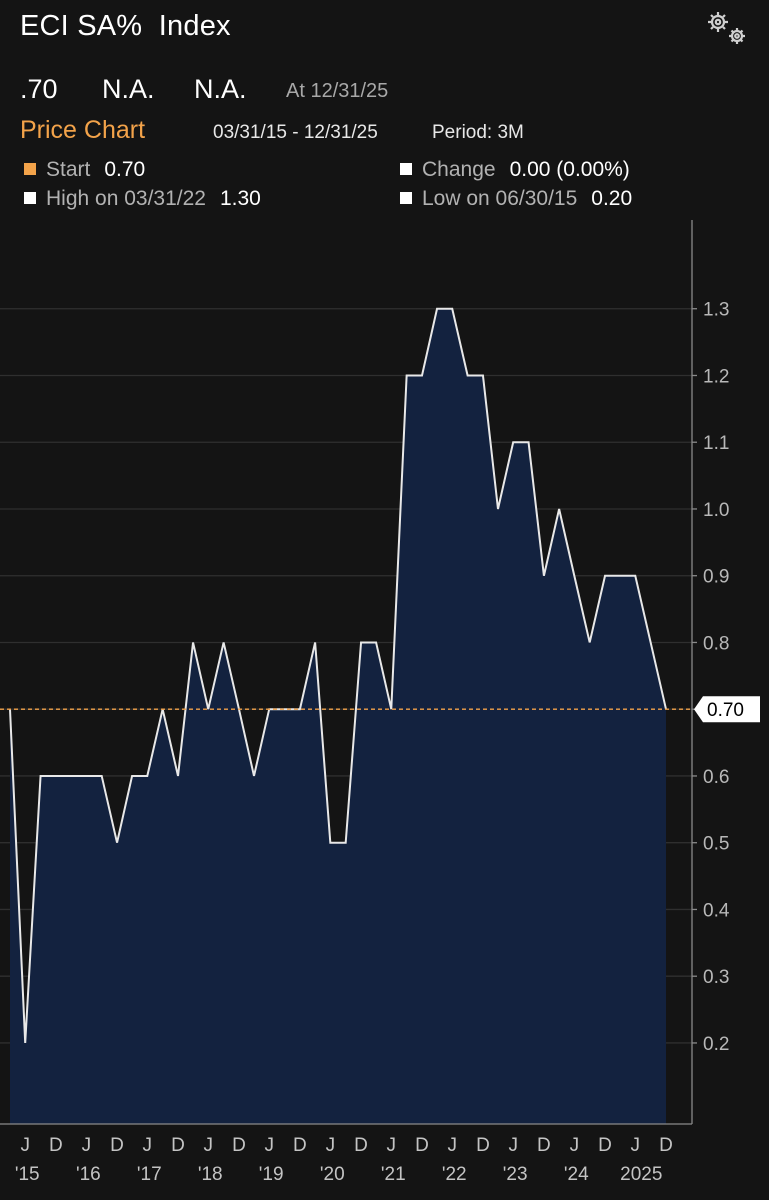 This screenshot has height=1200, width=769. Describe the element at coordinates (478, 132) in the screenshot. I see `period-label: Period: 3M` at that location.